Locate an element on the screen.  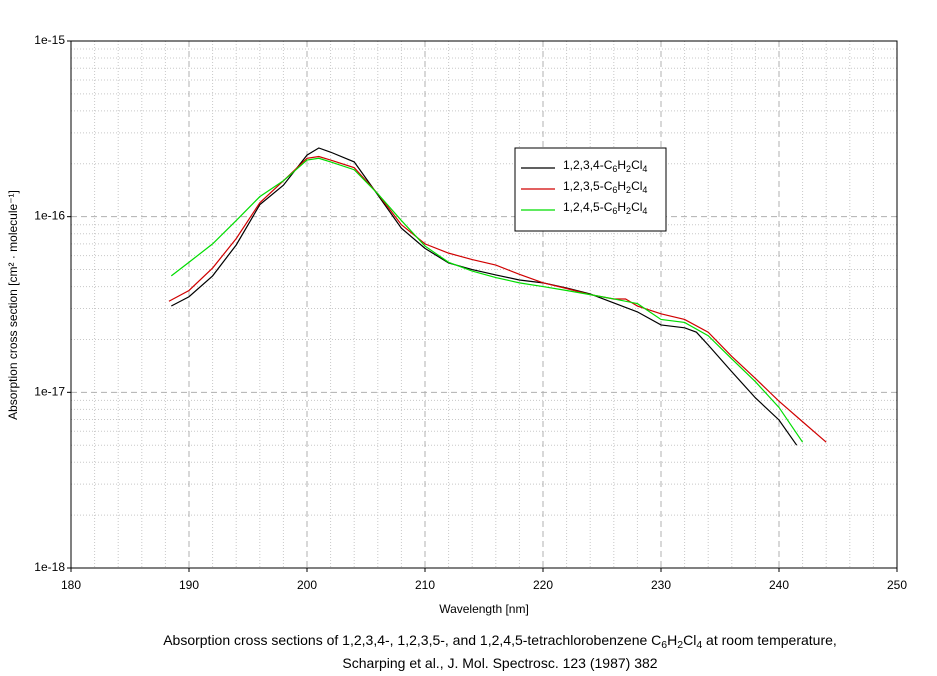
y-tick-label: 1e-17 is located at coordinates (49, 392).